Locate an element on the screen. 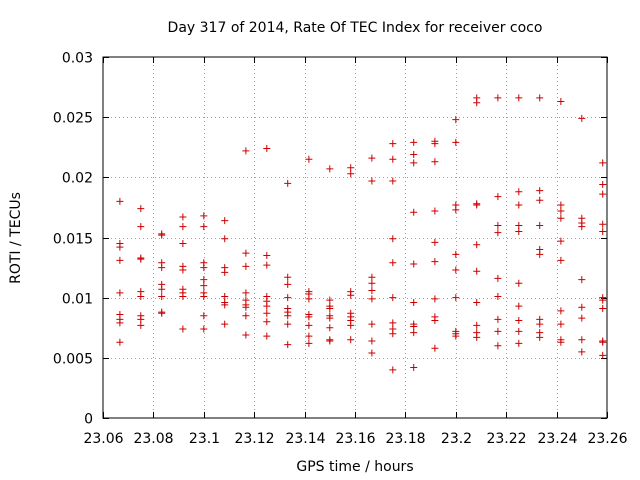 Image resolution: width=640 pixels, height=480 pixels. y-tick-labels: 0 0.005 0.01 0.015 0.02 0.025 0.03 is located at coordinates (73, 239).